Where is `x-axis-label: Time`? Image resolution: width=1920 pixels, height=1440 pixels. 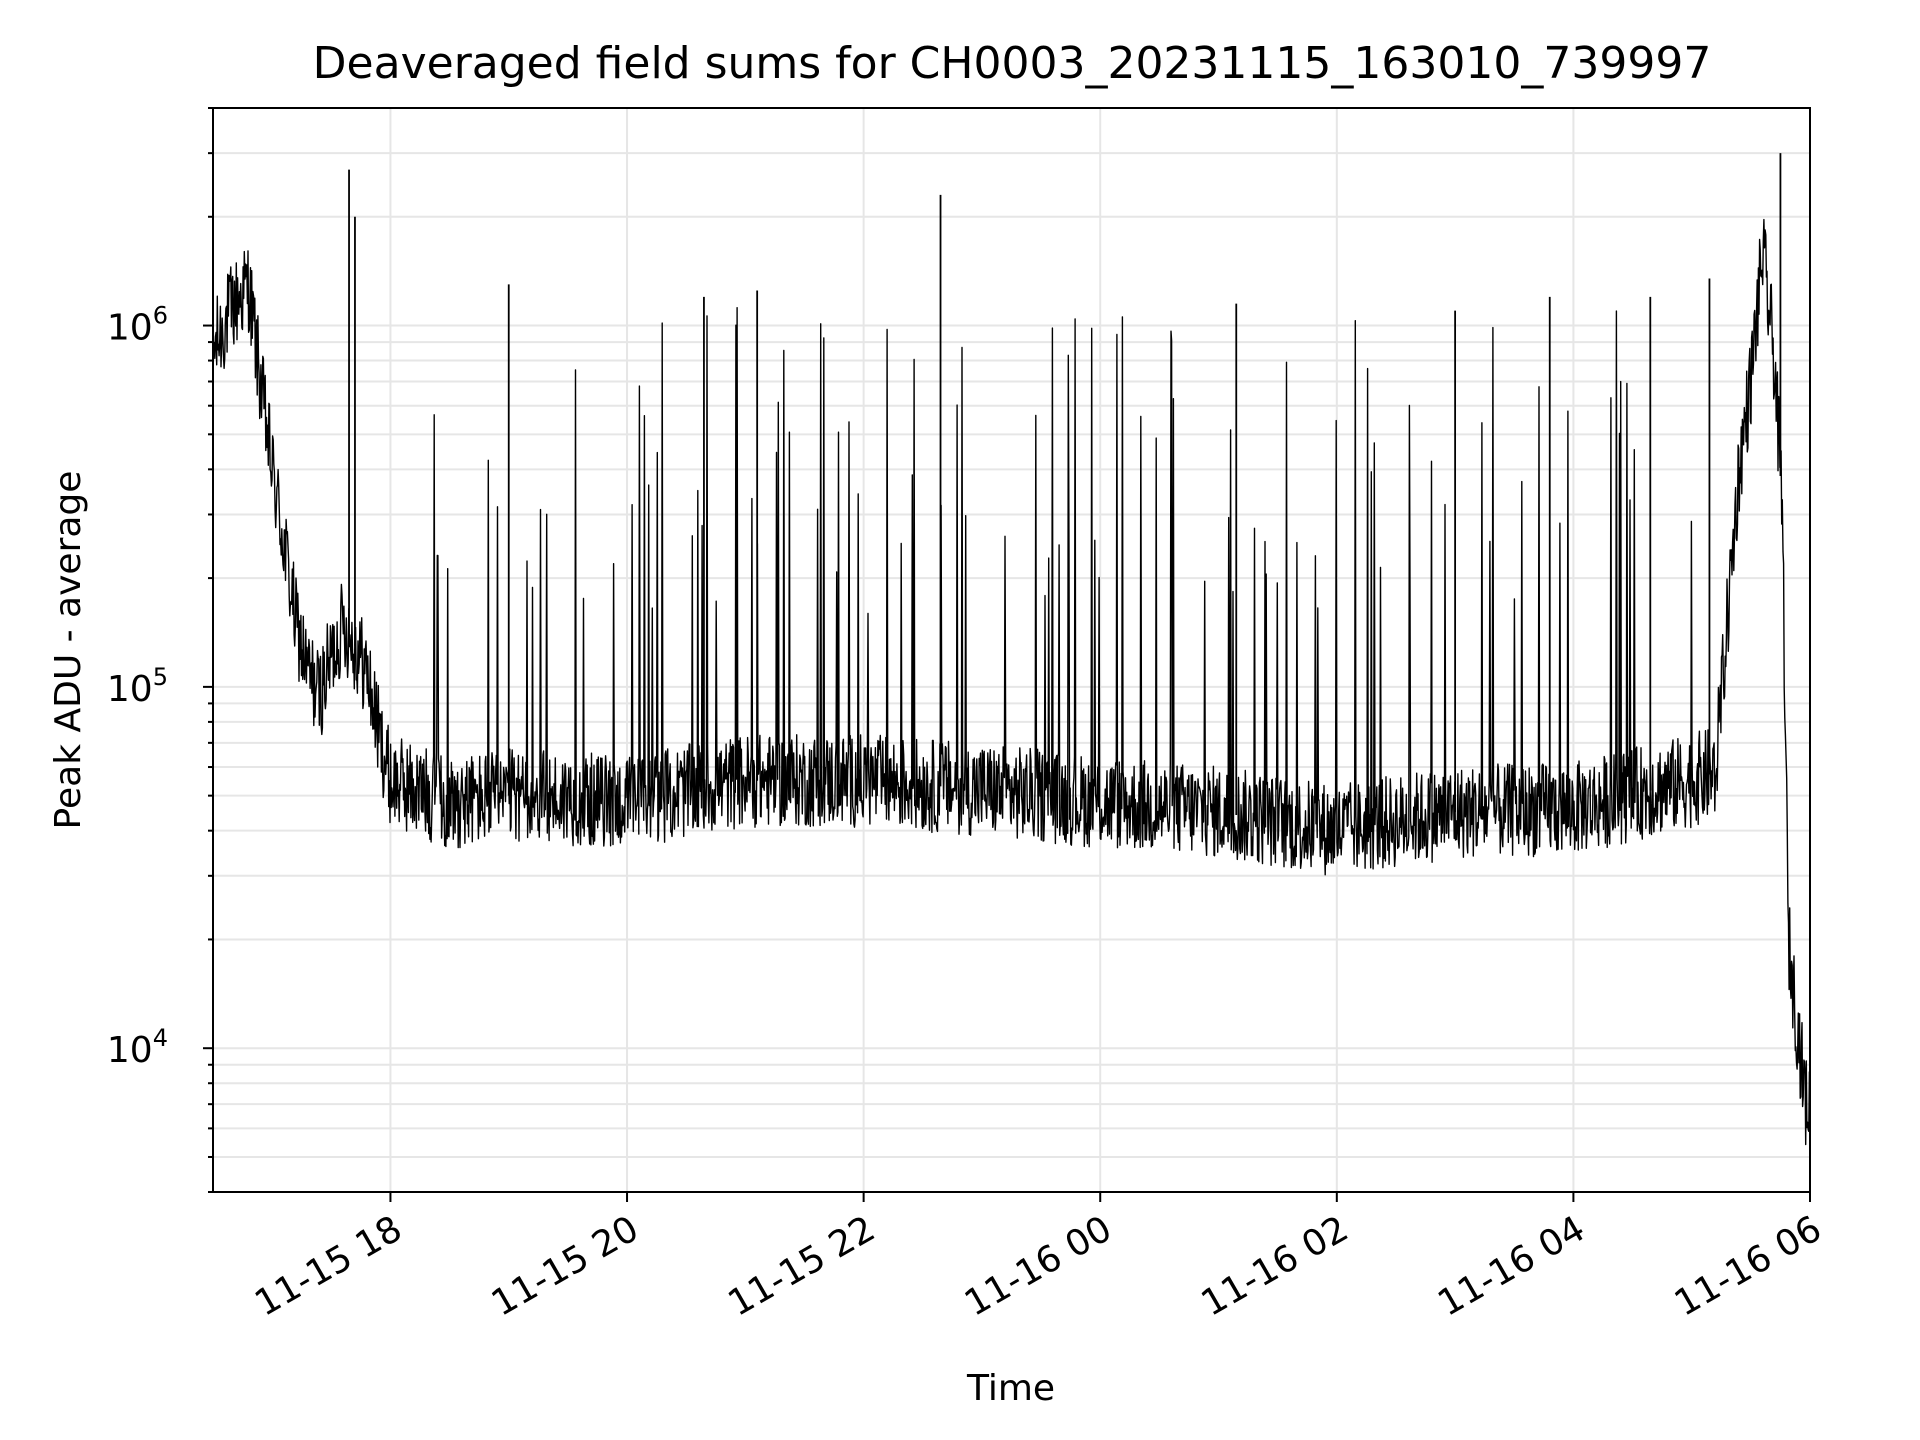
x-axis-label: Time is located at coordinates (1010, 1388).